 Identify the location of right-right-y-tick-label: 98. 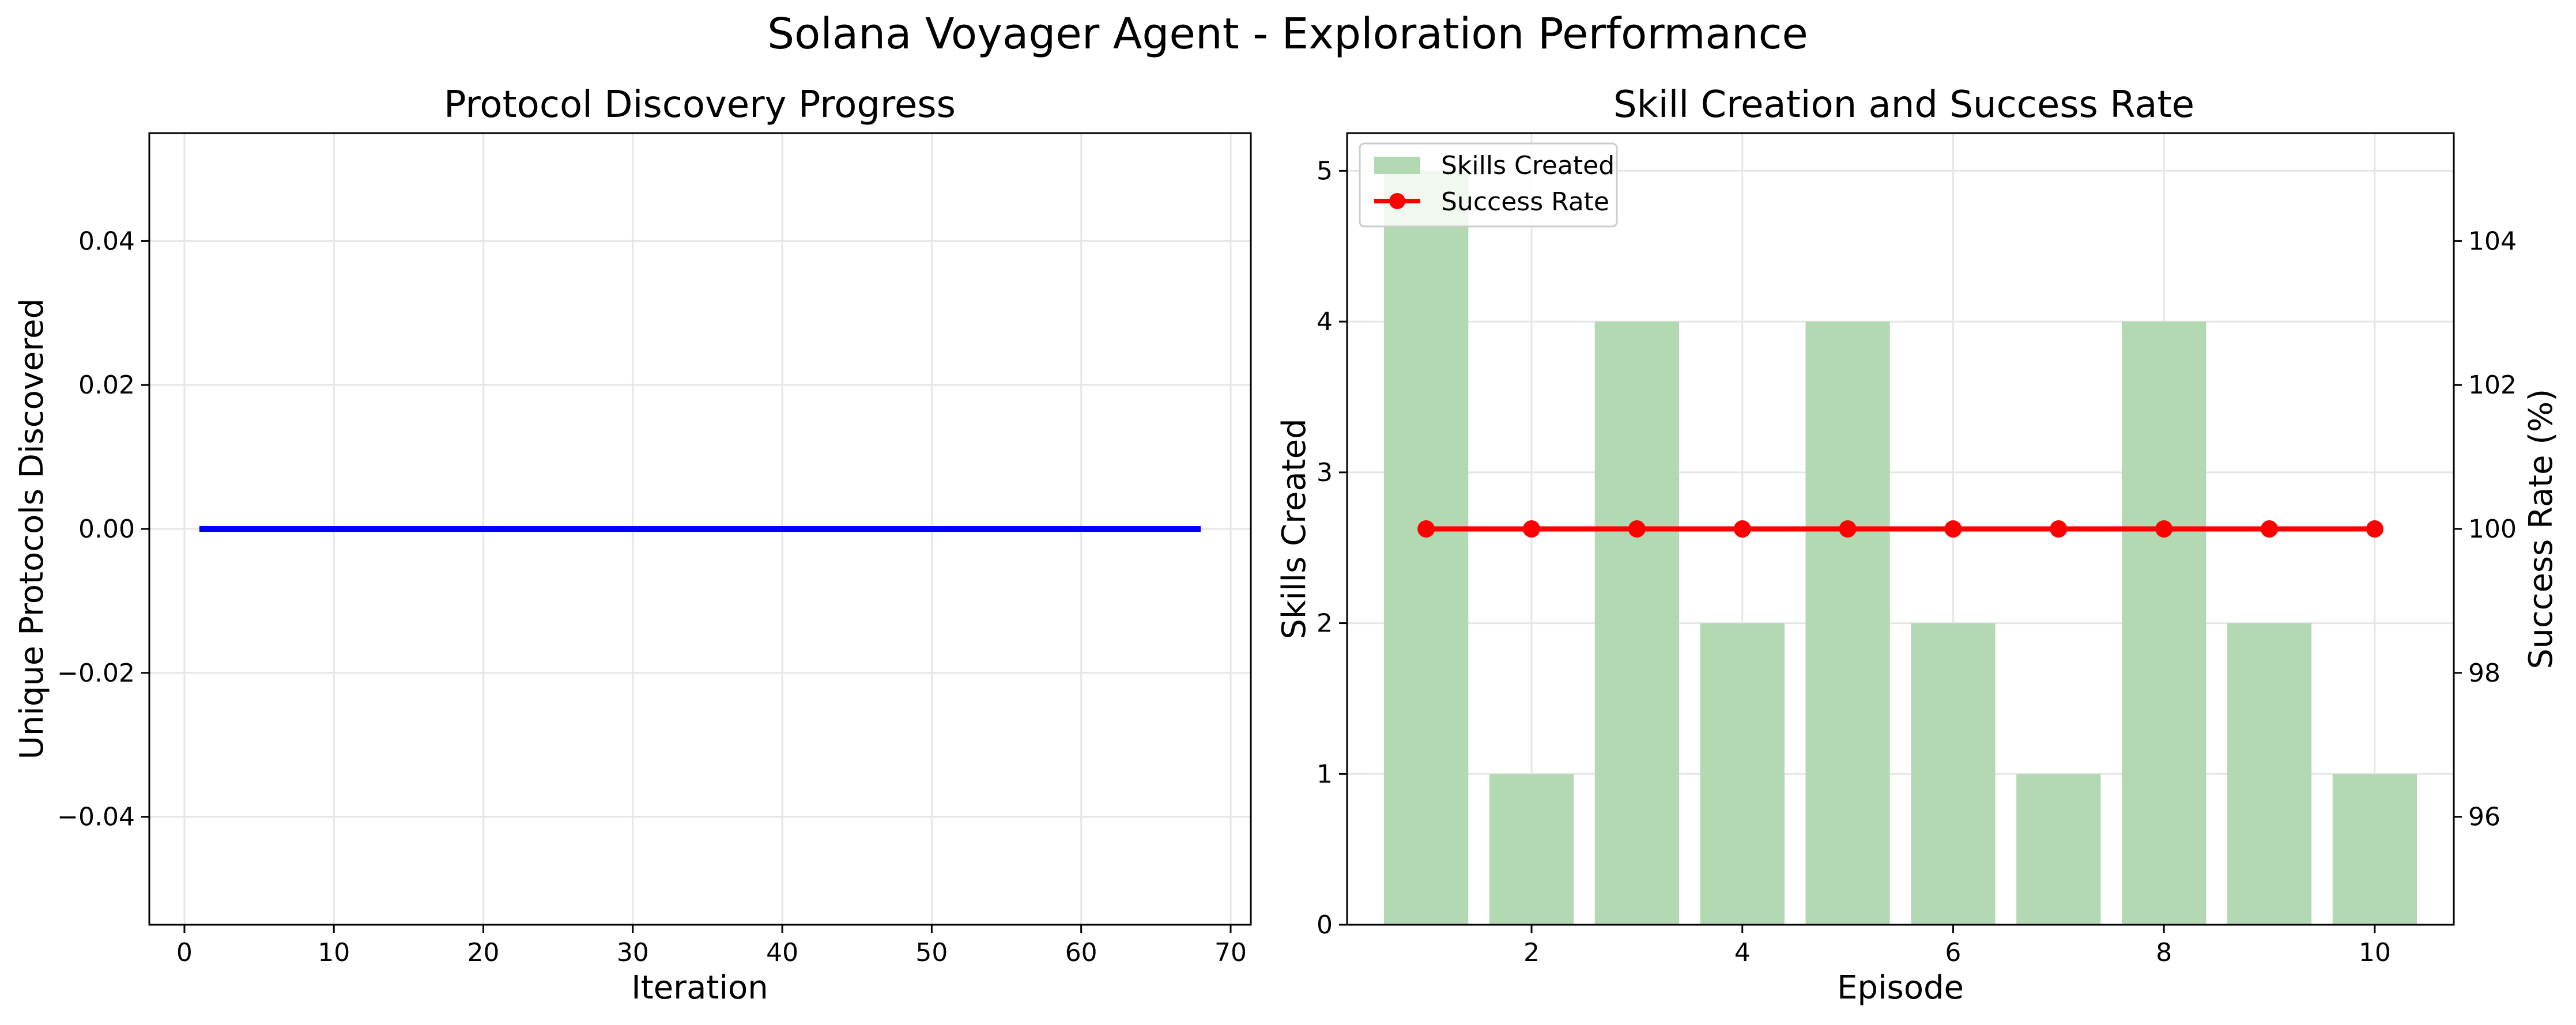
(2484, 673).